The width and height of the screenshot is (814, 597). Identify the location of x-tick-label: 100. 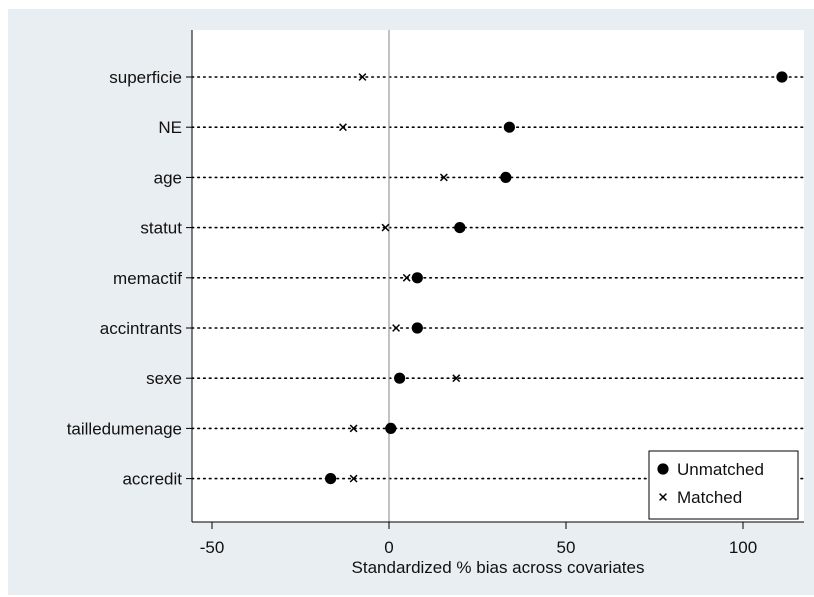
(743, 547).